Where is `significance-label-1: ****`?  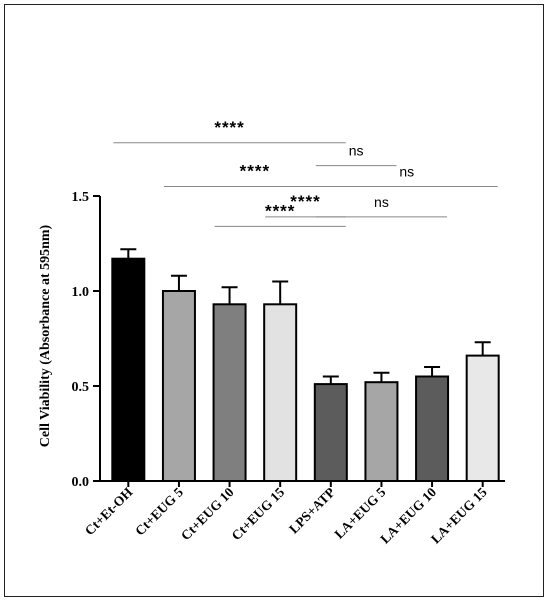
significance-label-1: **** is located at coordinates (255, 171).